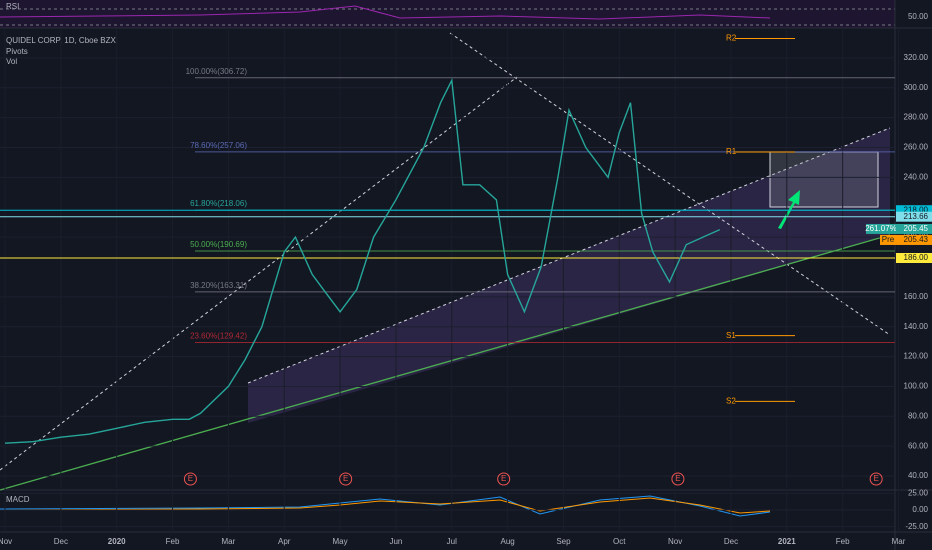  I want to click on pivot-label: S2, so click(731, 400).